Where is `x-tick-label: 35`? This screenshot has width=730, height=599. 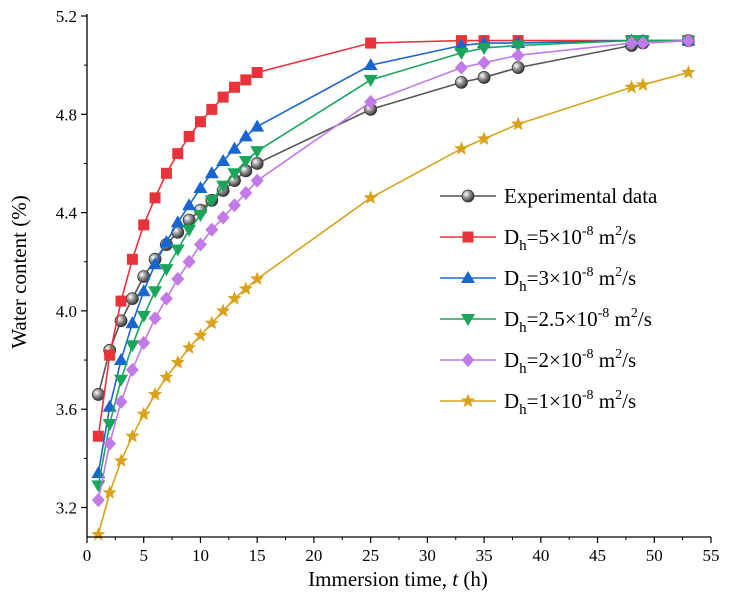
x-tick-label: 35 is located at coordinates (484, 555).